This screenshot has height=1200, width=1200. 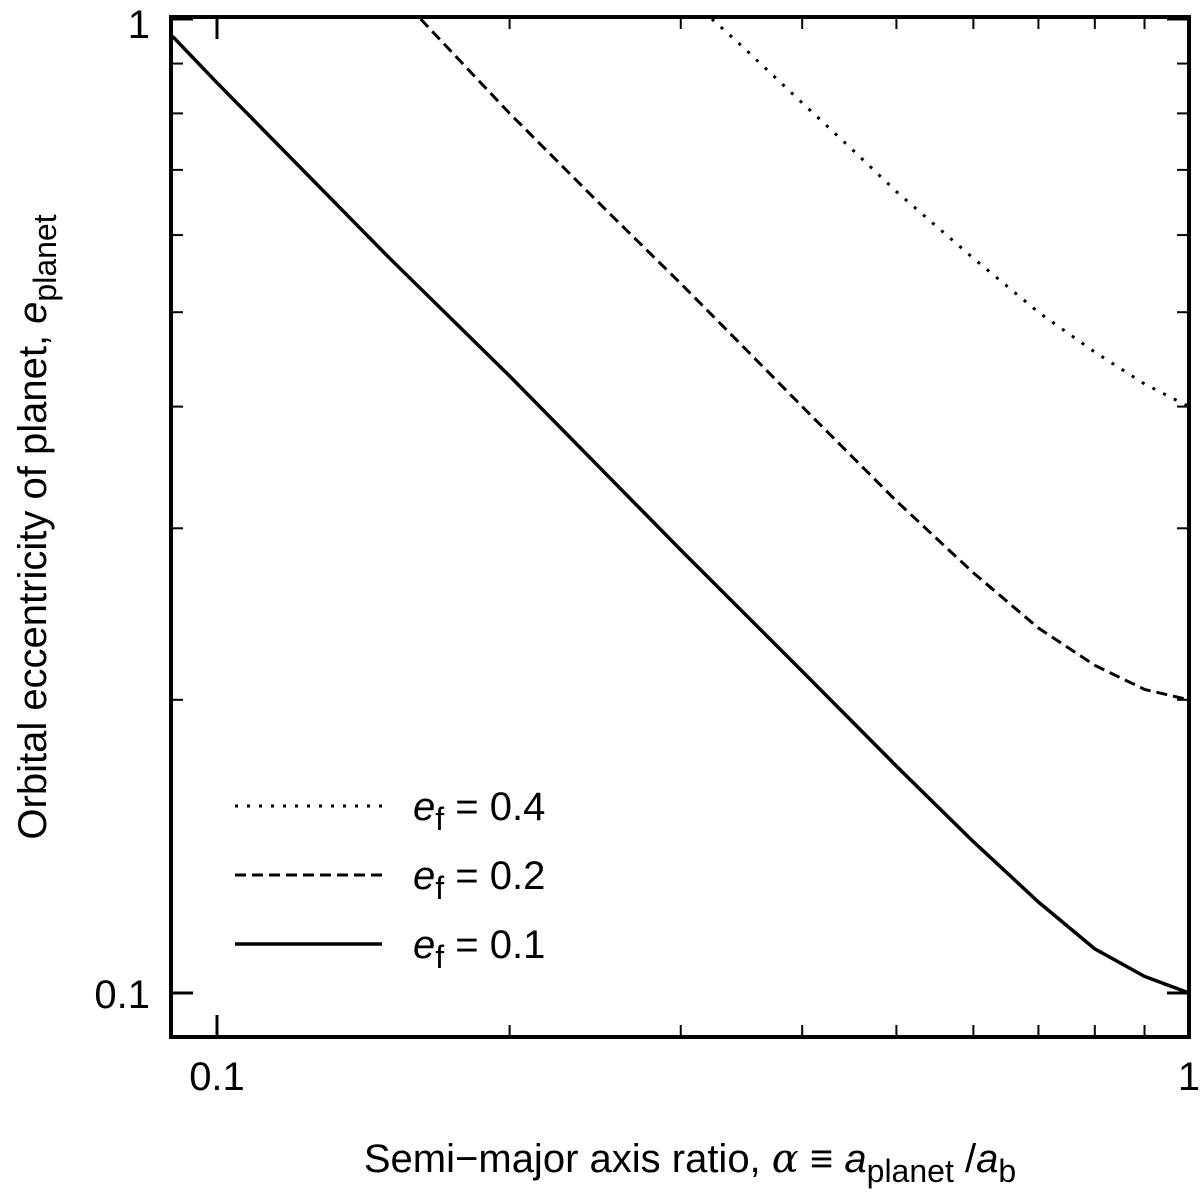 I want to click on x-axis-title: Semi−major axis ratio, α ≡ aplanet /ab, so click(x=690, y=1162).